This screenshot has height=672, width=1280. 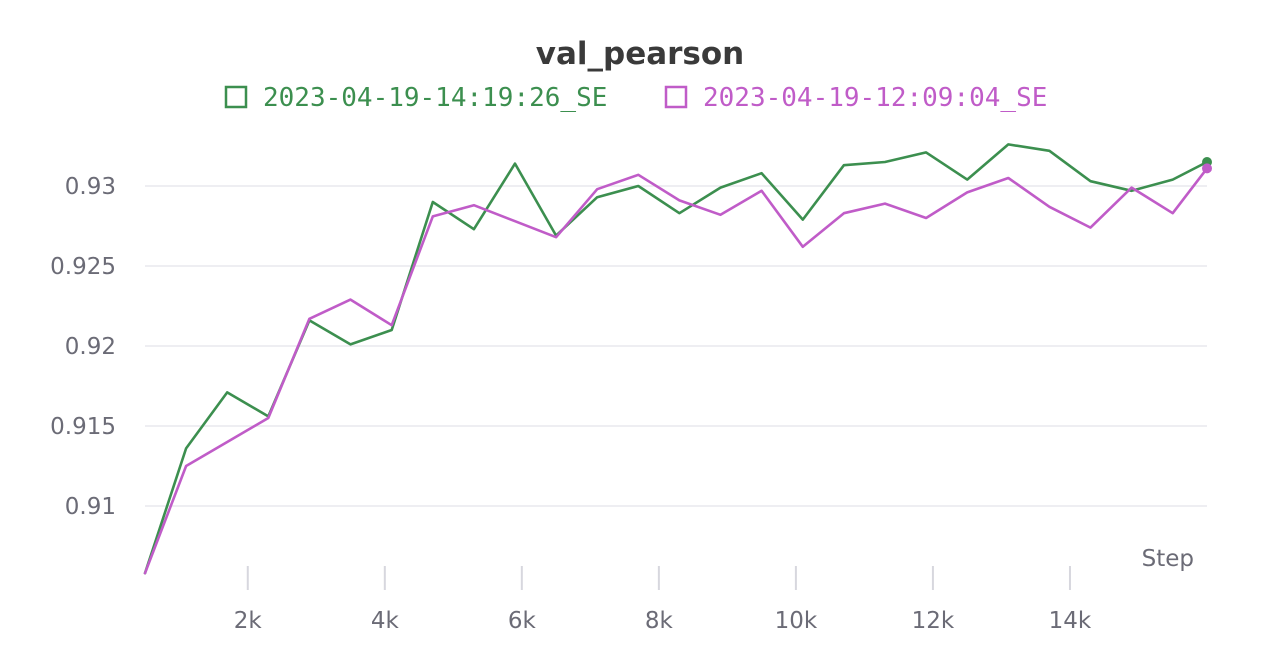 I want to click on x-axis: 2k 4k 6k 8k 10k 12k 14k, so click(x=663, y=600).